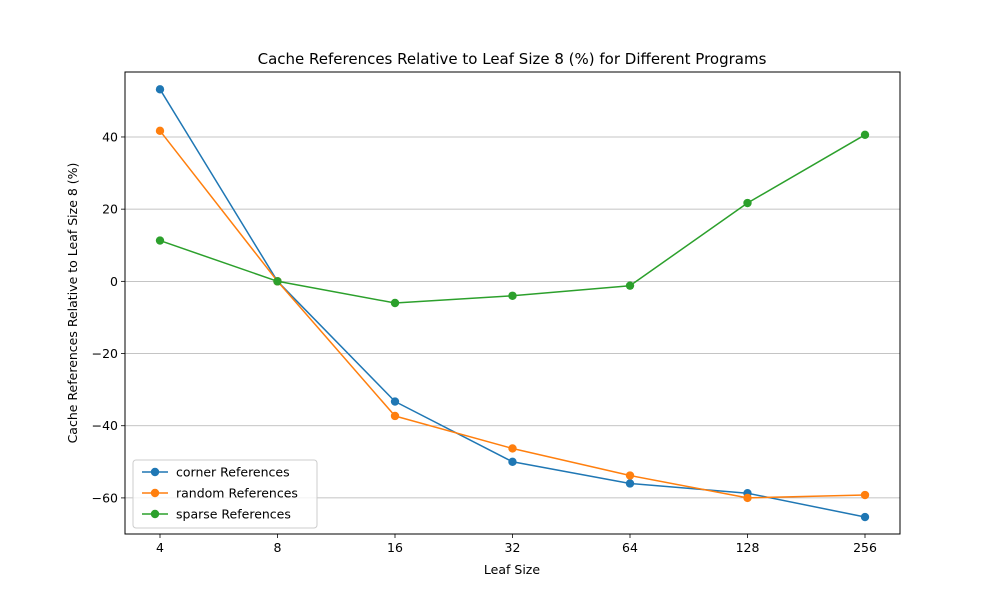 The height and width of the screenshot is (604, 1000). I want to click on x-tick-label: 256, so click(865, 547).